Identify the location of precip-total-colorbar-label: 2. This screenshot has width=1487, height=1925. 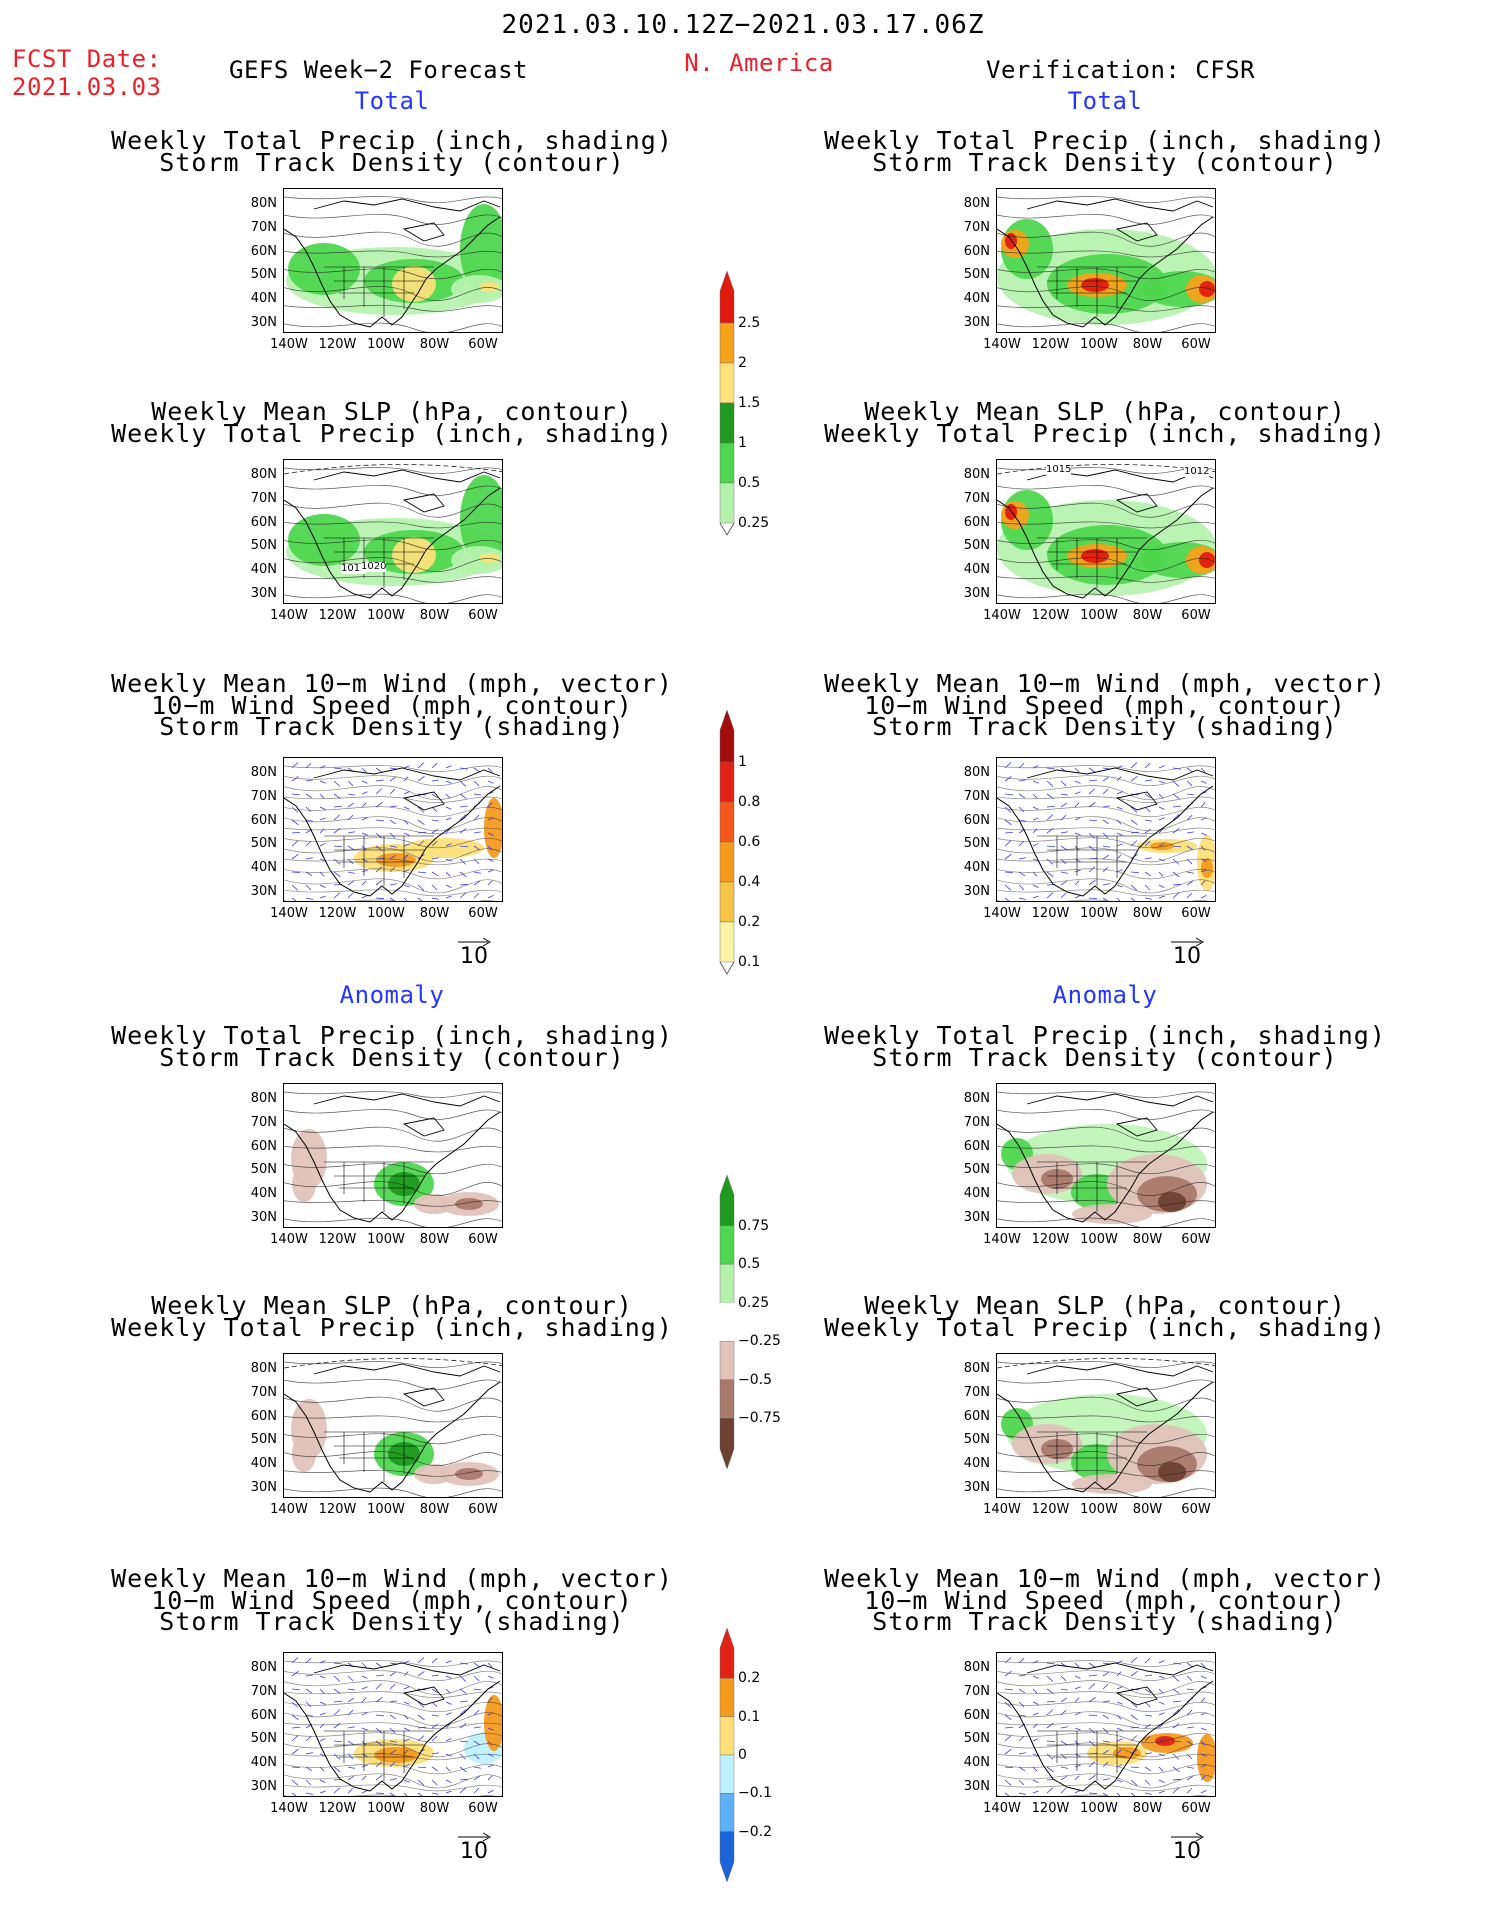
(742, 363).